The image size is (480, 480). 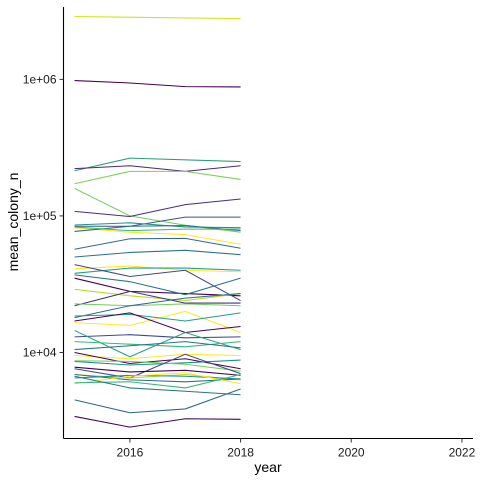 What do you see at coordinates (40, 79) in the screenshot?
I see `y-tick-label: 1e+06` at bounding box center [40, 79].